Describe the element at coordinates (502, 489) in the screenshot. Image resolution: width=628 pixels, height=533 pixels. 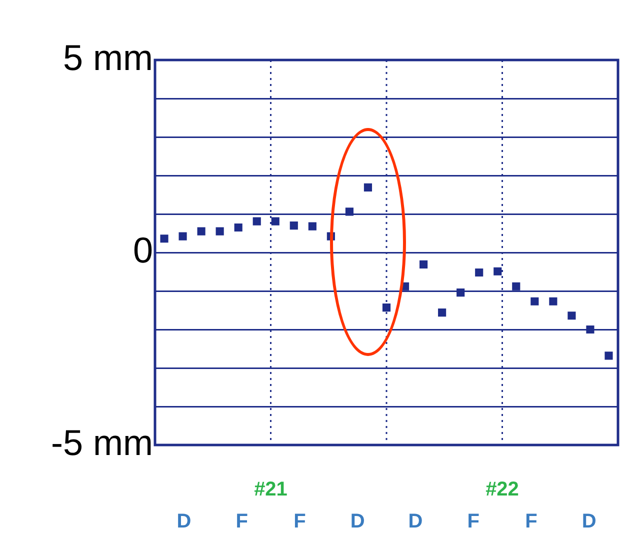
I see `text: #22` at that location.